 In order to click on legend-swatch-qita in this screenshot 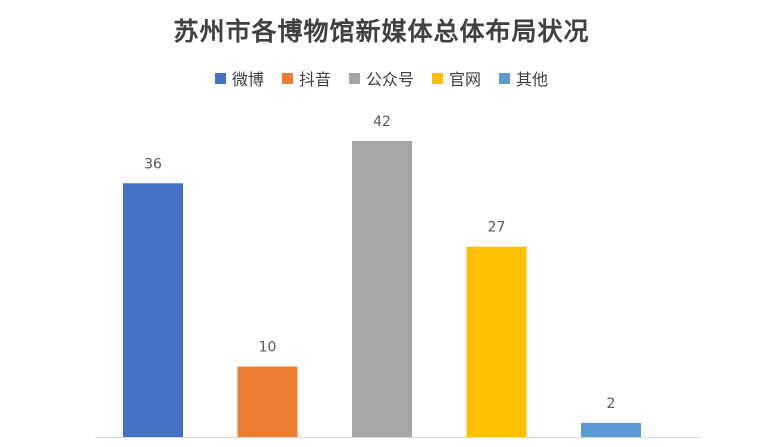, I will do `click(505, 78)`.